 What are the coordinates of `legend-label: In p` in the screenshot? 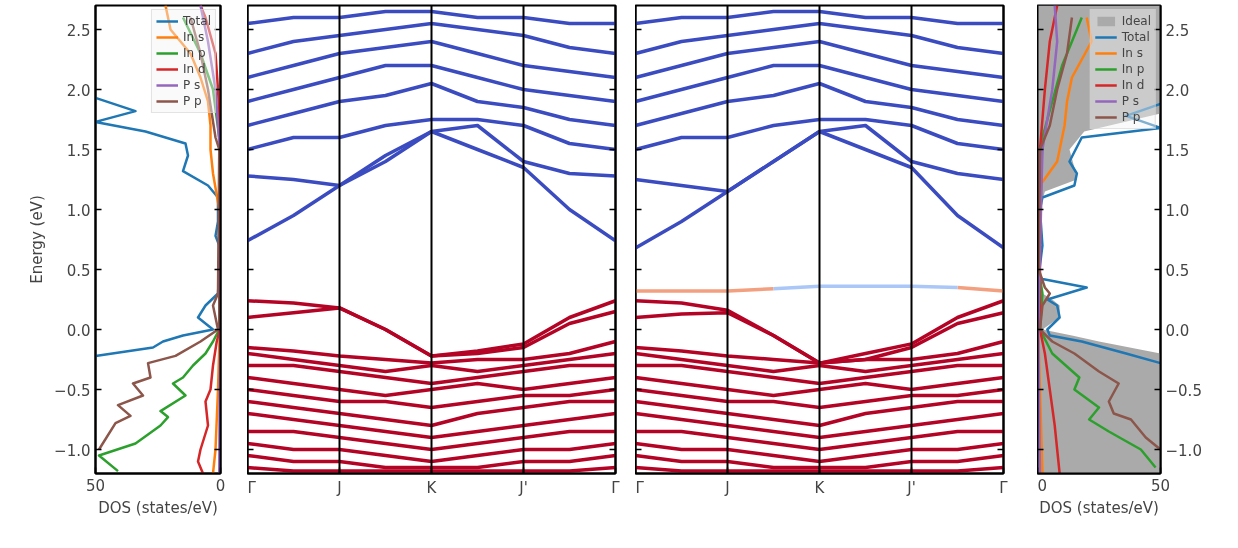 It's located at (1133, 69).